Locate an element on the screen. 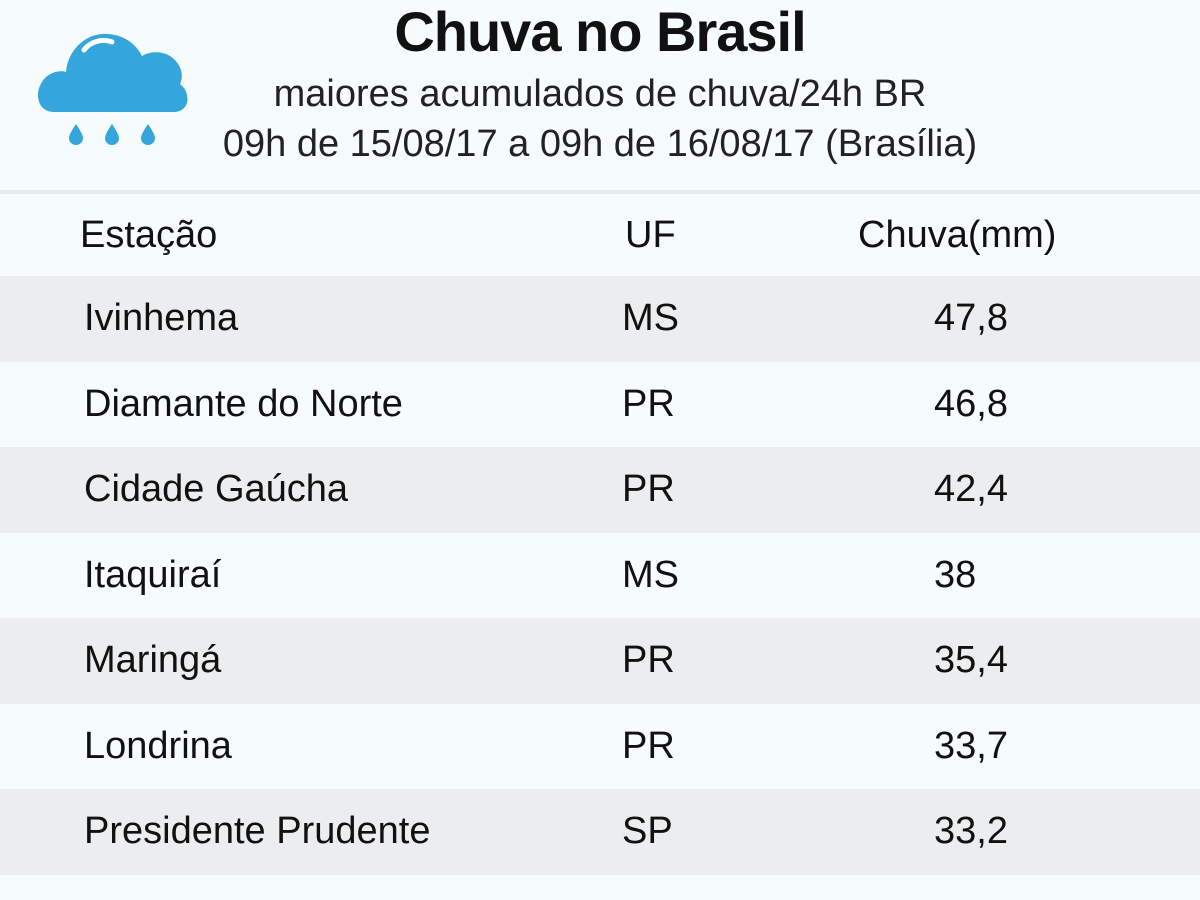 This screenshot has width=1200, height=900. rain-cloud-icon is located at coordinates (112, 86).